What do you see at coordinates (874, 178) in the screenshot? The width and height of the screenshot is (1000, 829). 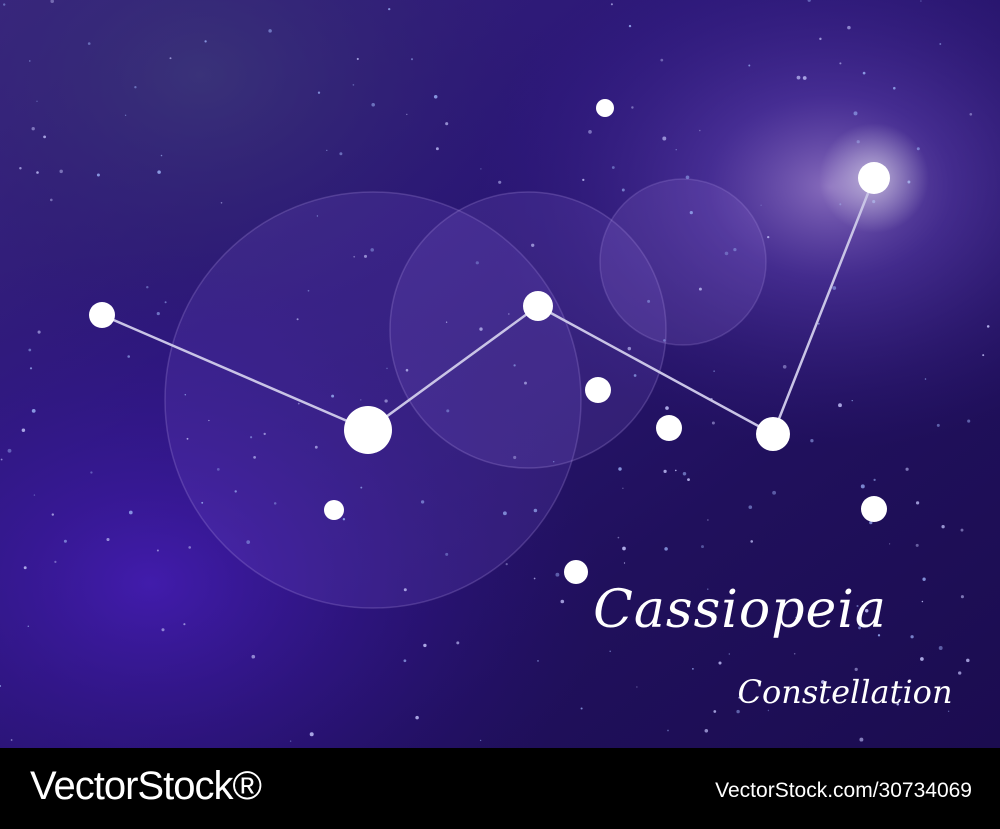 I see `star-caph` at bounding box center [874, 178].